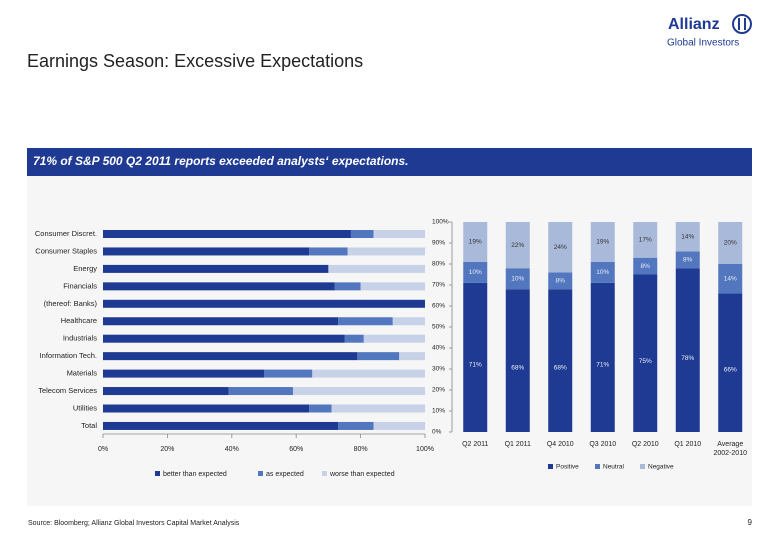 The width and height of the screenshot is (780, 540). What do you see at coordinates (285, 474) in the screenshot?
I see `legend-label: as expected` at bounding box center [285, 474].